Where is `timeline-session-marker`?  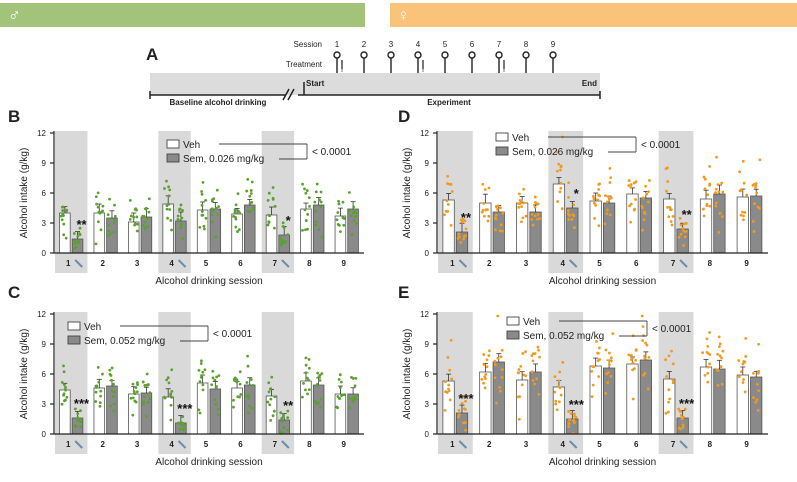 timeline-session-marker is located at coordinates (391, 55).